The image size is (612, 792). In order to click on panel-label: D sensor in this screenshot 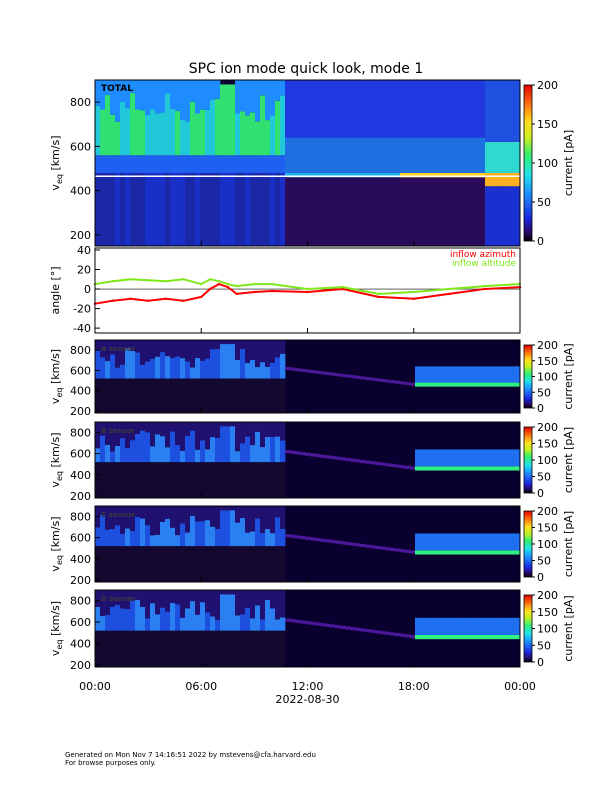, I will do `click(118, 599)`.